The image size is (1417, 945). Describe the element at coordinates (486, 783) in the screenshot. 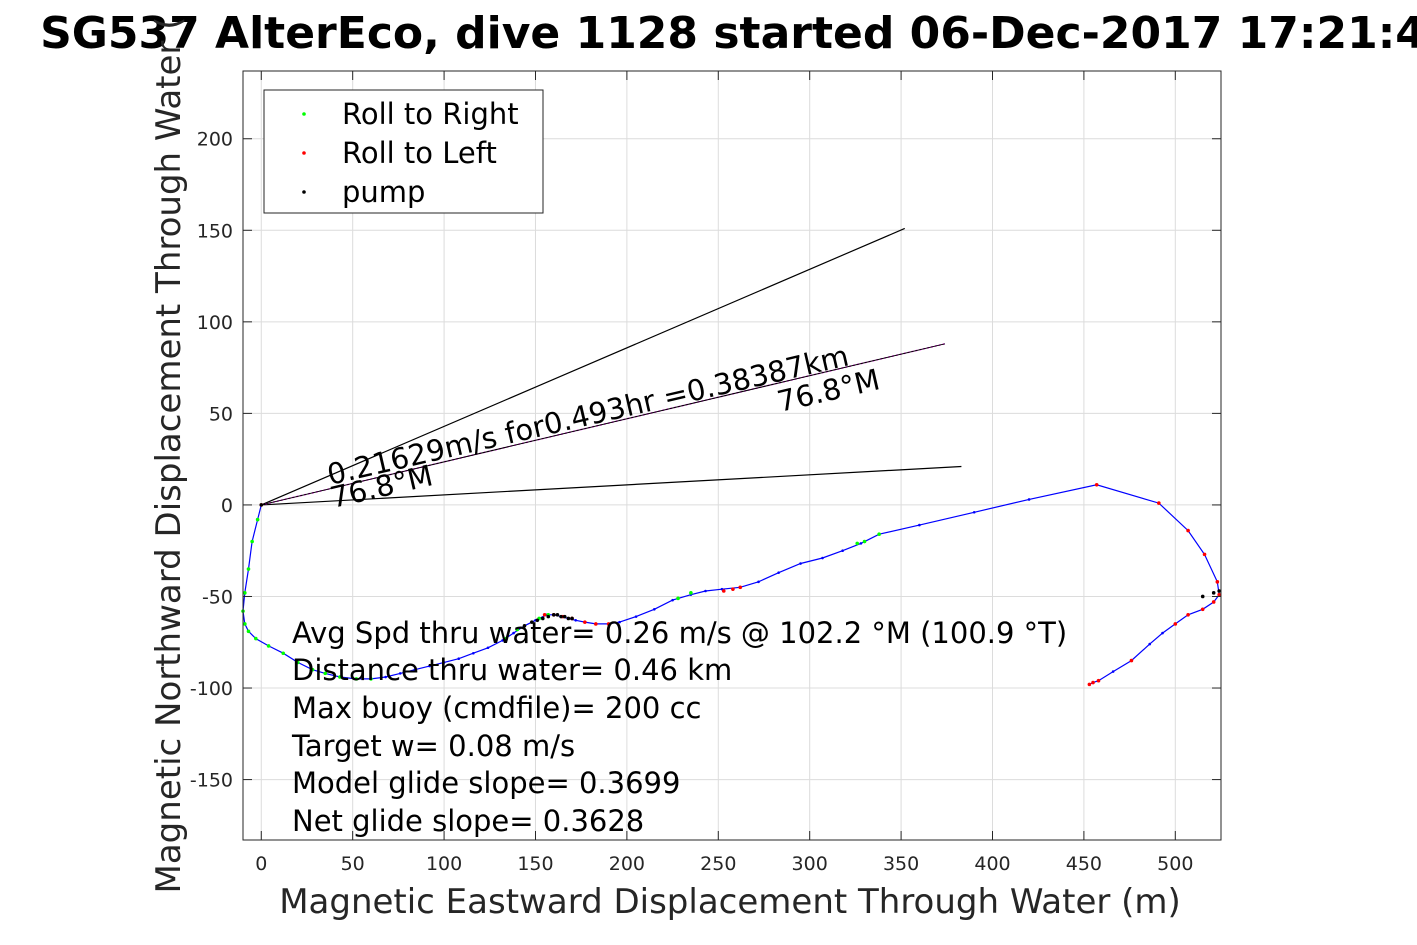

I see `stat-model-glide: Model glide slope= 0.3699` at that location.